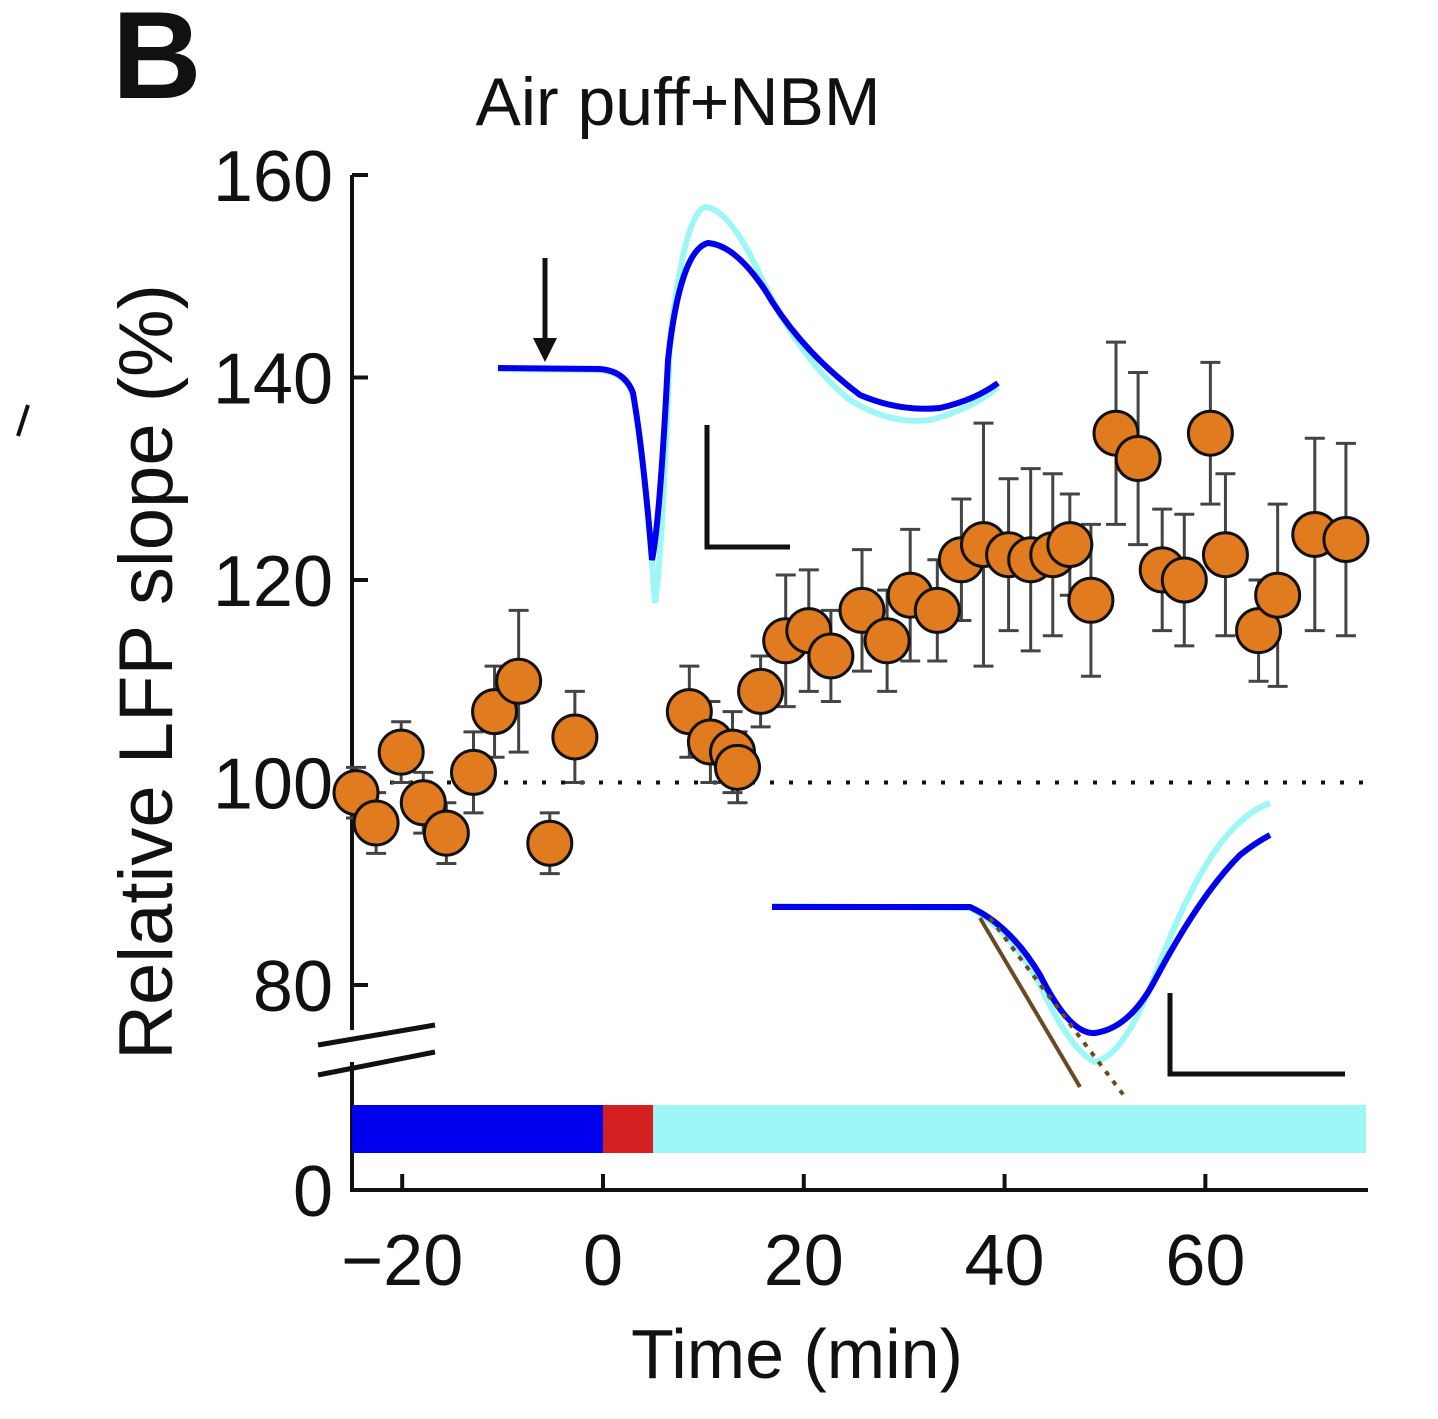  I want to click on x-tick-label: 0, so click(603, 1261).